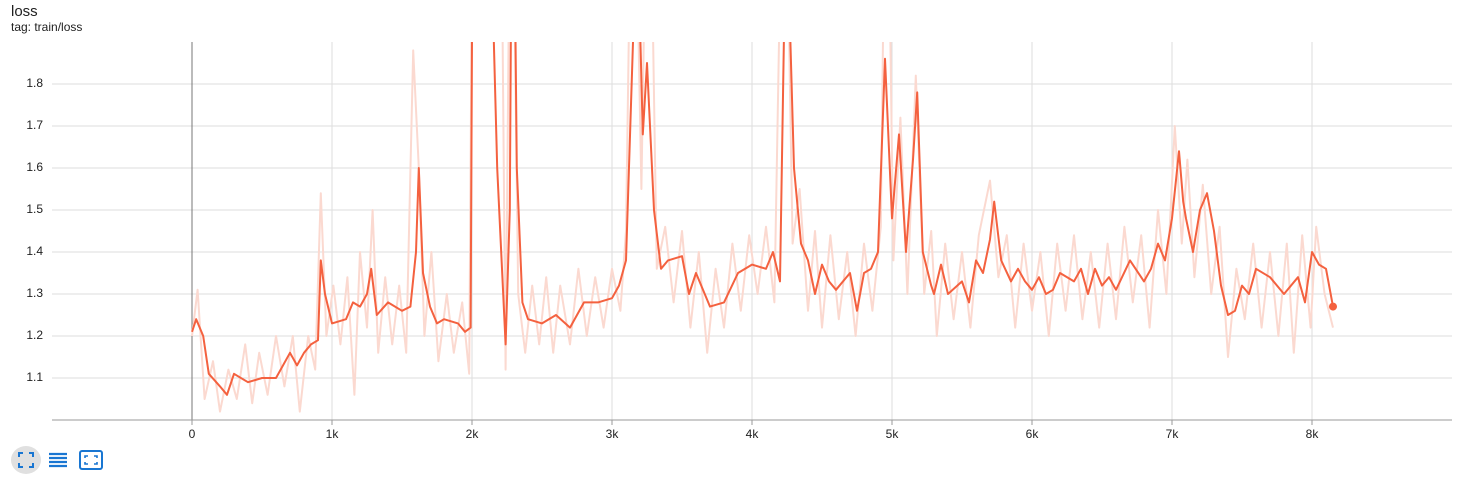 The width and height of the screenshot is (1466, 481). I want to click on y-tick-label: 1.7, so click(34, 125).